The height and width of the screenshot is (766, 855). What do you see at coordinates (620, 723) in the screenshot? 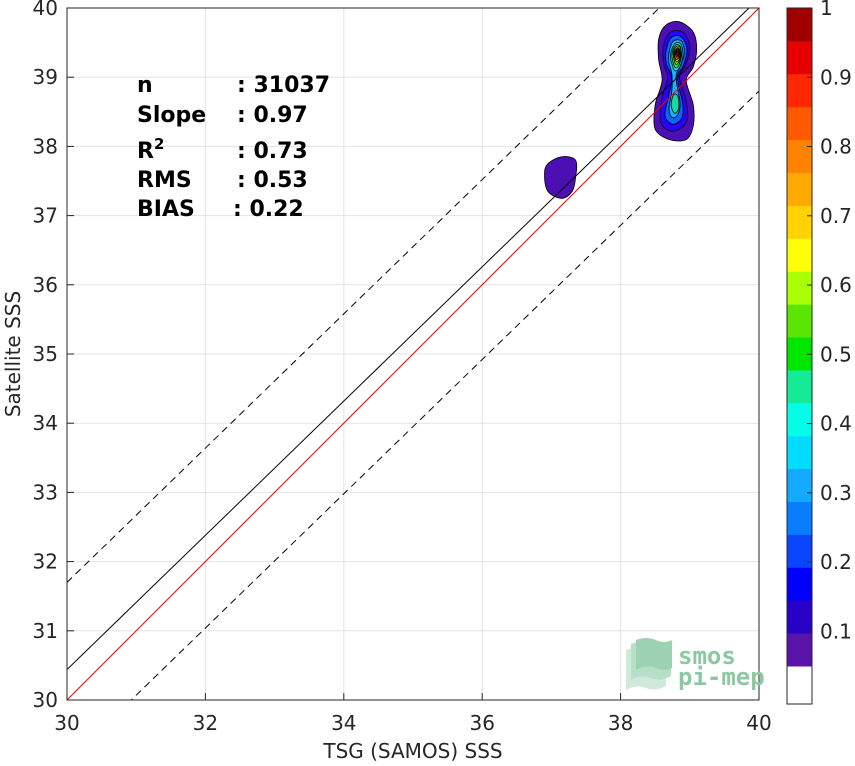
I see `x-tick-label: 38` at bounding box center [620, 723].